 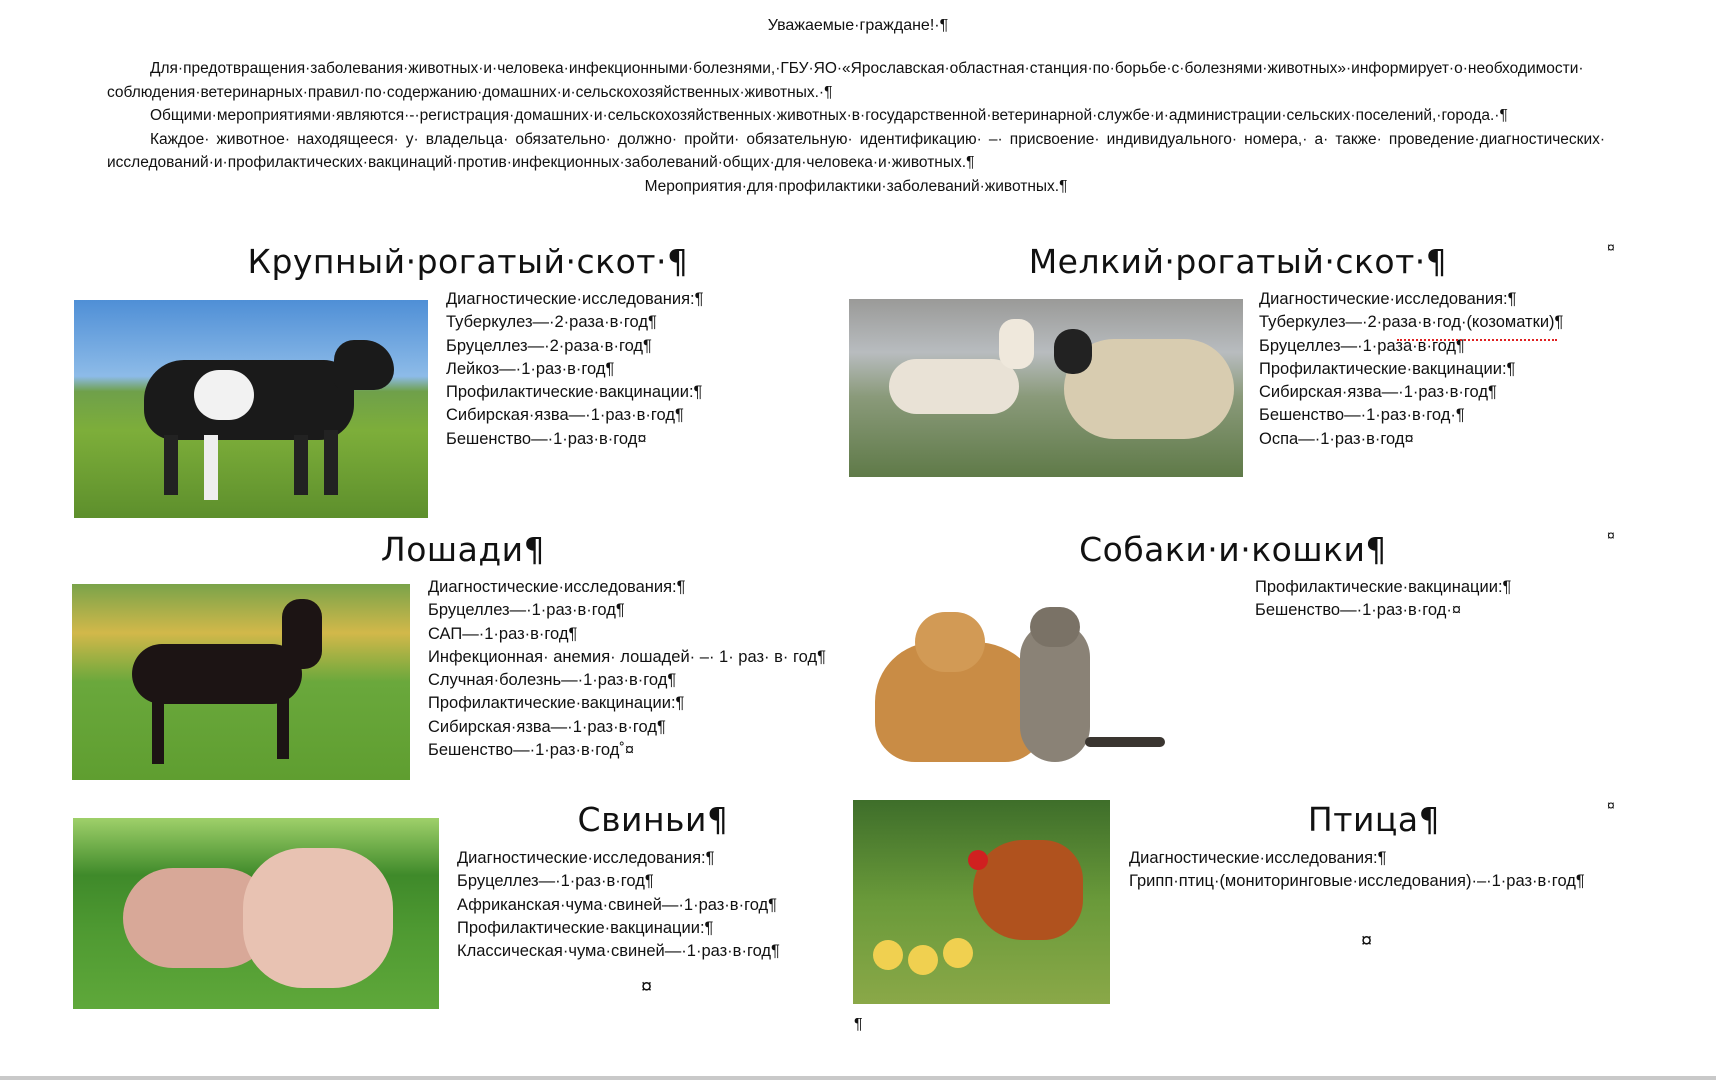 I want to click on sheep-heading: Мелкий·рогатый·скот·¶, so click(x=1238, y=261).